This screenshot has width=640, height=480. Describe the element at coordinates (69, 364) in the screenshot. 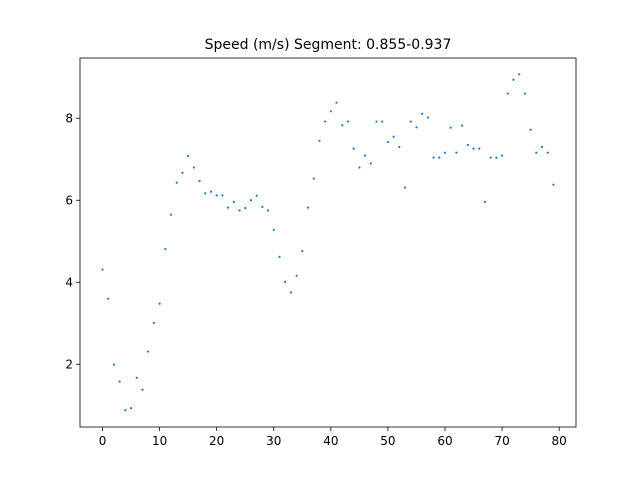

I see `y-tick-label: 2` at that location.